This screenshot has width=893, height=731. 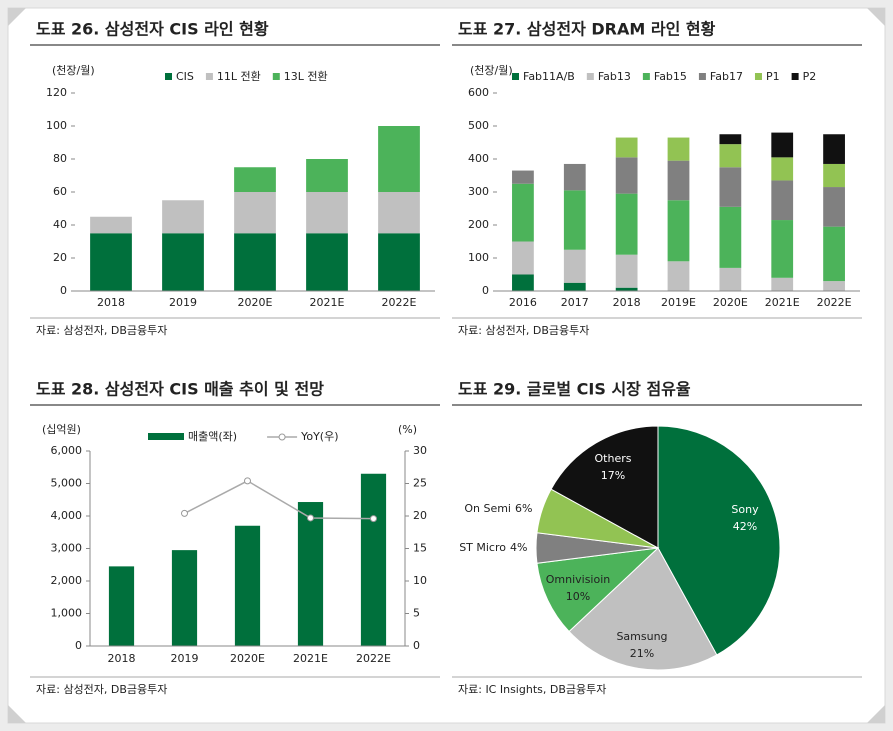 What do you see at coordinates (745, 526) in the screenshot?
I see `slice-value: 42%` at bounding box center [745, 526].